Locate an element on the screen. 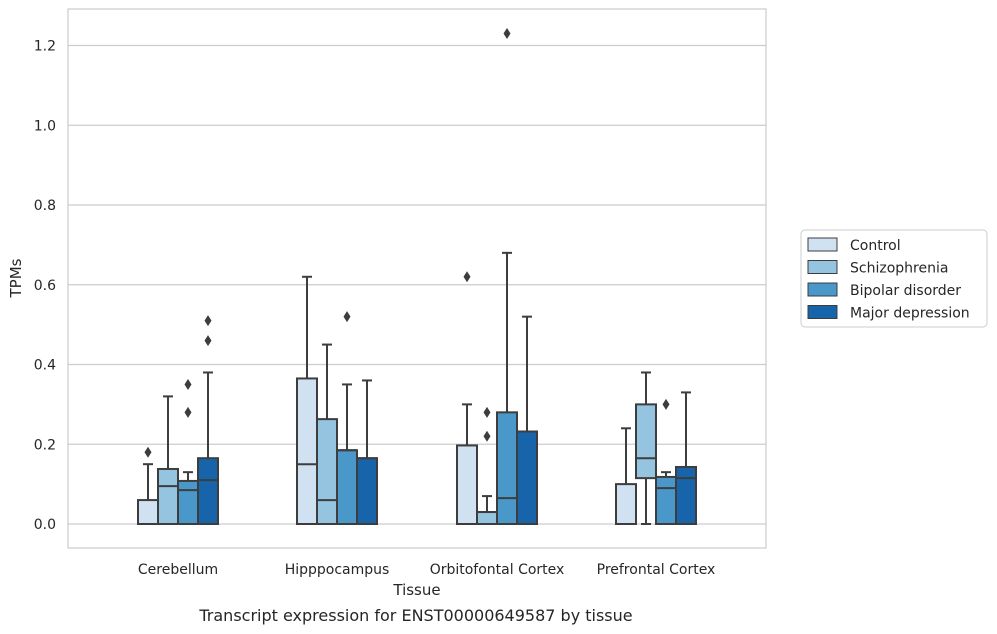 Image resolution: width=997 pixels, height=634 pixels. y-axis-title: TPMs is located at coordinates (16, 278).